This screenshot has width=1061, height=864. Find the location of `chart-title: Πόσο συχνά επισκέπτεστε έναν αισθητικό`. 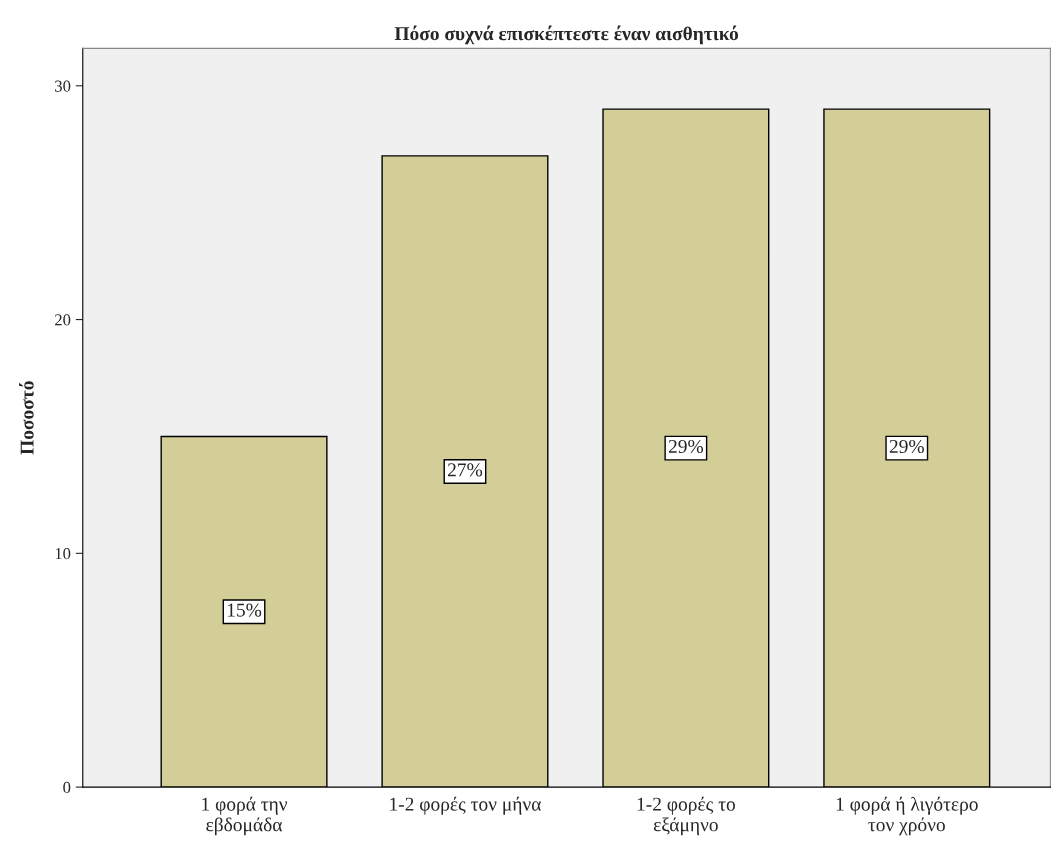

chart-title: Πόσο συχνά επισκέπτεστε έναν αισθητικό is located at coordinates (566, 35).